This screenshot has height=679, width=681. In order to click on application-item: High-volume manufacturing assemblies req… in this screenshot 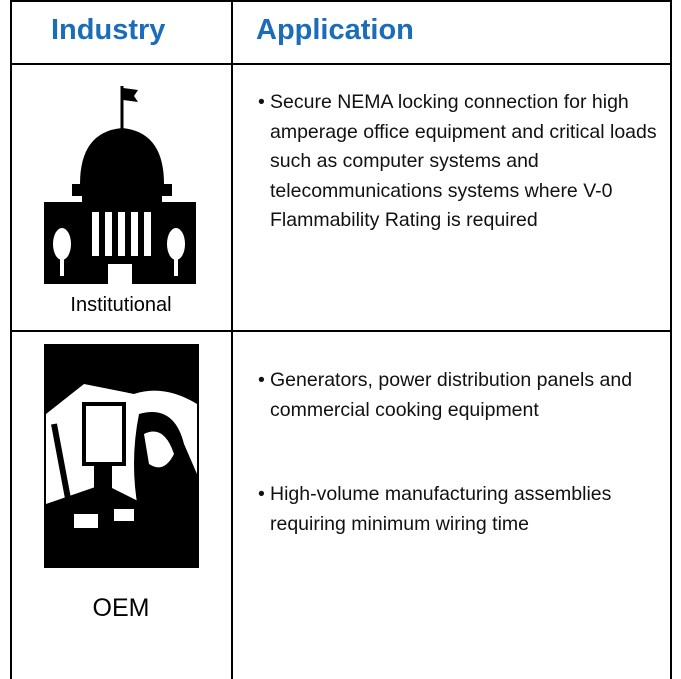, I will do `click(461, 509)`.